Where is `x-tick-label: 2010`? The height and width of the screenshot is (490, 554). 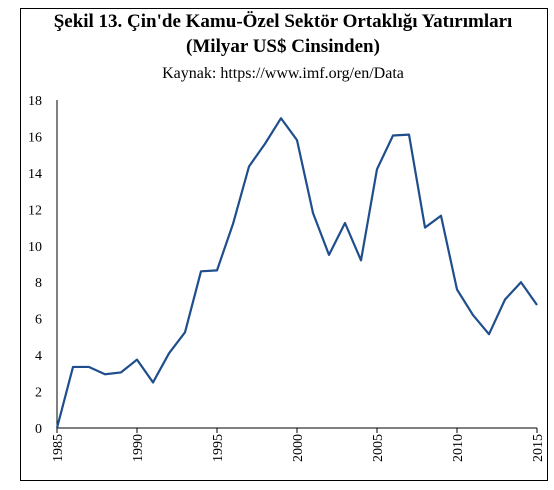 x-tick-label: 2010 is located at coordinates (458, 448).